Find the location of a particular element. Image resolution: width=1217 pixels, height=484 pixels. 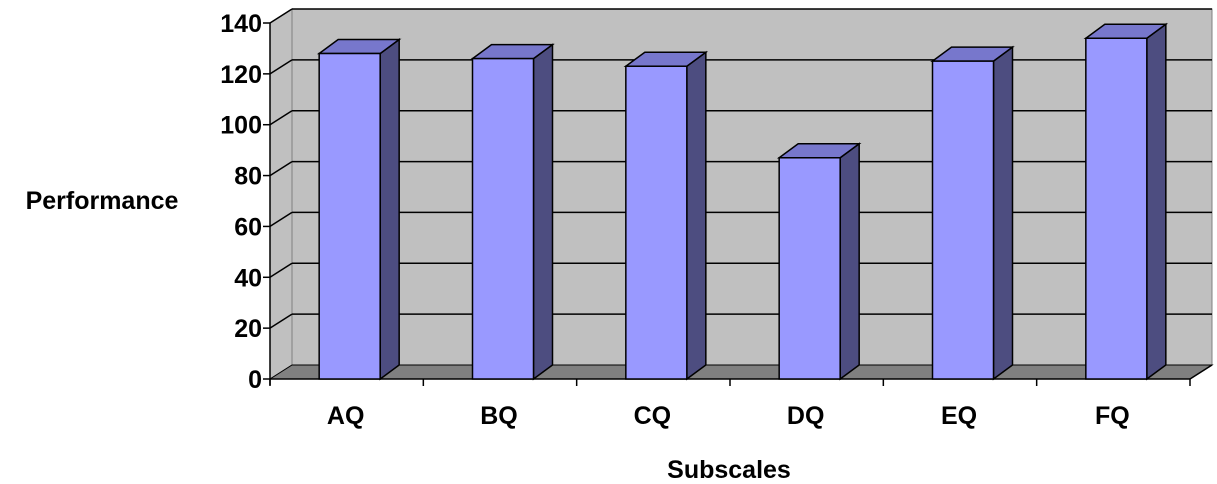

y-tick-label: 140 is located at coordinates (241, 24).